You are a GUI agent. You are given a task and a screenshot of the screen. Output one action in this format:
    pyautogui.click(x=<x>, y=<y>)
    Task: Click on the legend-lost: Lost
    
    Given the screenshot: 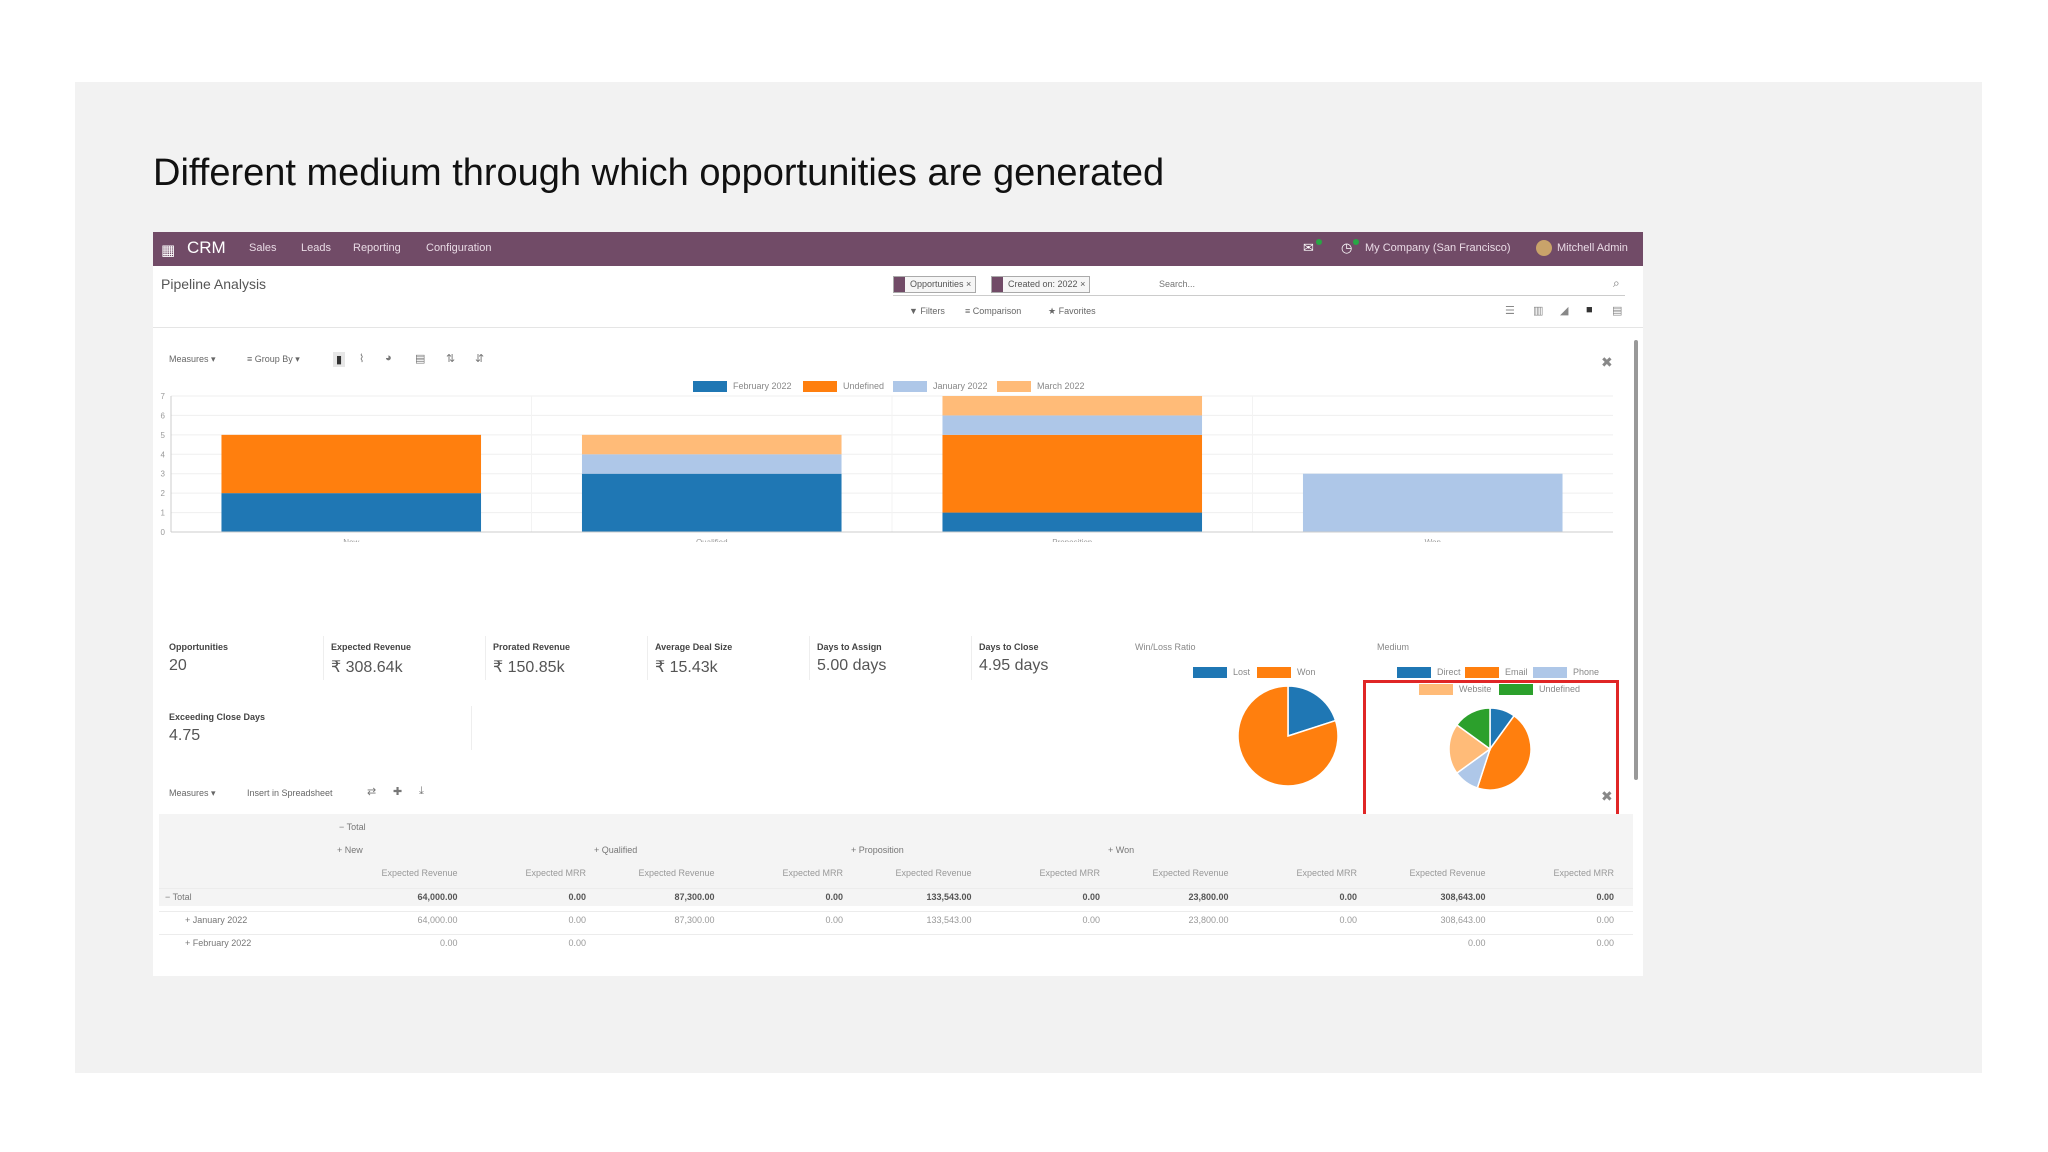 What is the action you would take?
    pyautogui.click(x=1221, y=673)
    